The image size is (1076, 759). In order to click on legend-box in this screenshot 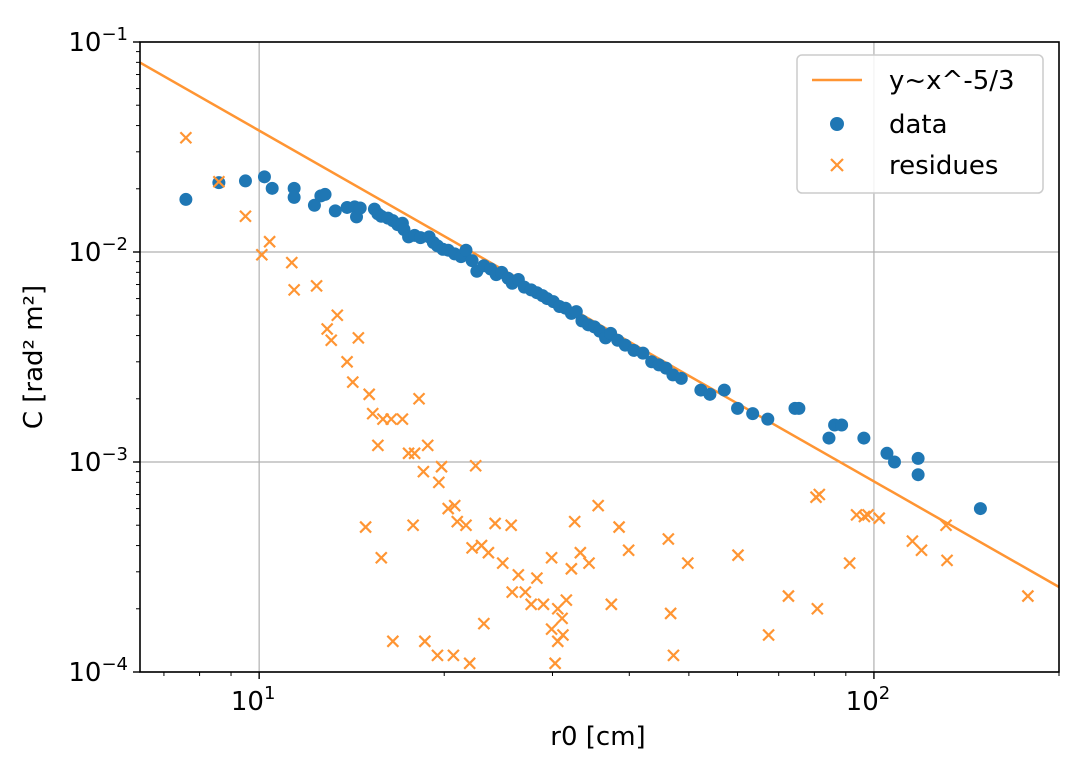, I will do `click(920, 124)`.